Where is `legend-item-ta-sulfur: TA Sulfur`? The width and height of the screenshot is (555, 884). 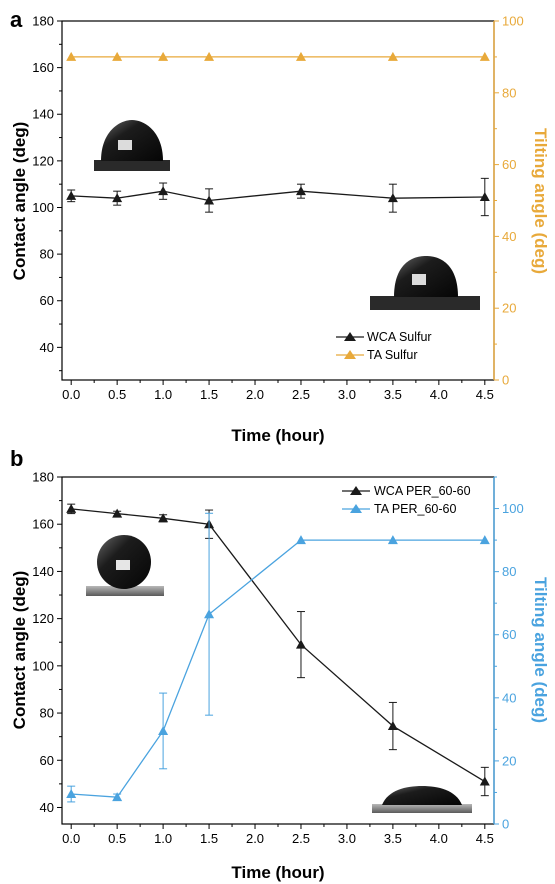
legend-item-ta-sulfur: TA Sulfur is located at coordinates (376, 355).